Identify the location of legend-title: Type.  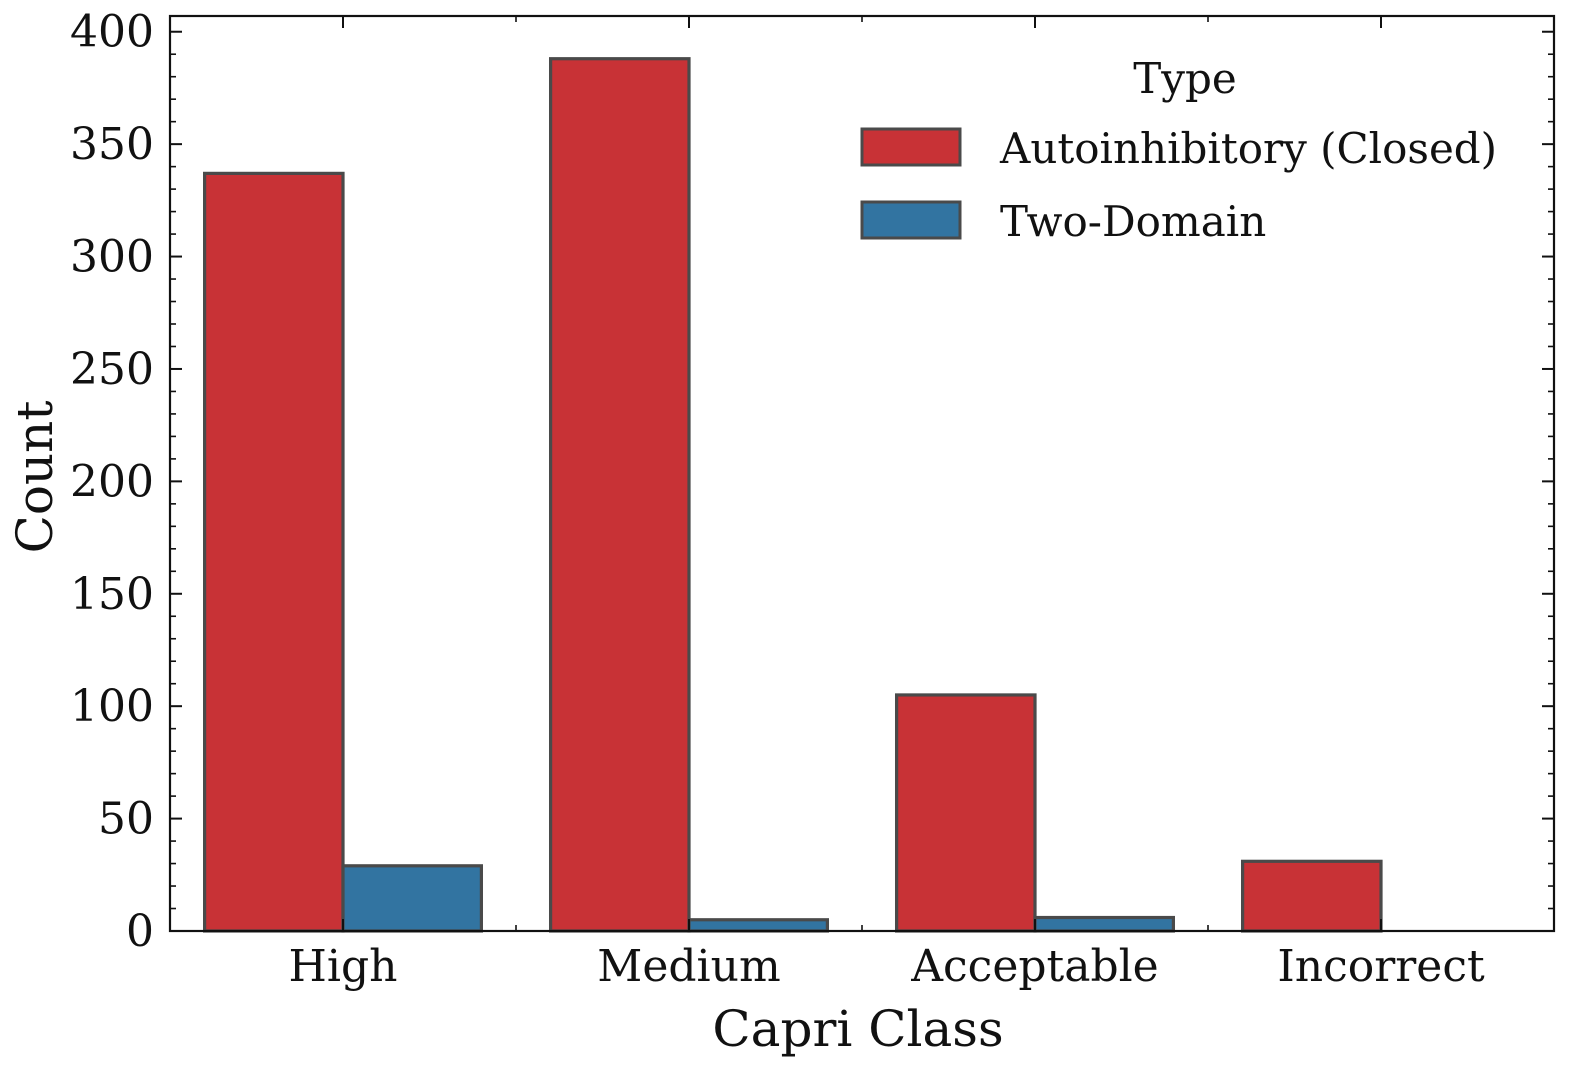
(1184, 78).